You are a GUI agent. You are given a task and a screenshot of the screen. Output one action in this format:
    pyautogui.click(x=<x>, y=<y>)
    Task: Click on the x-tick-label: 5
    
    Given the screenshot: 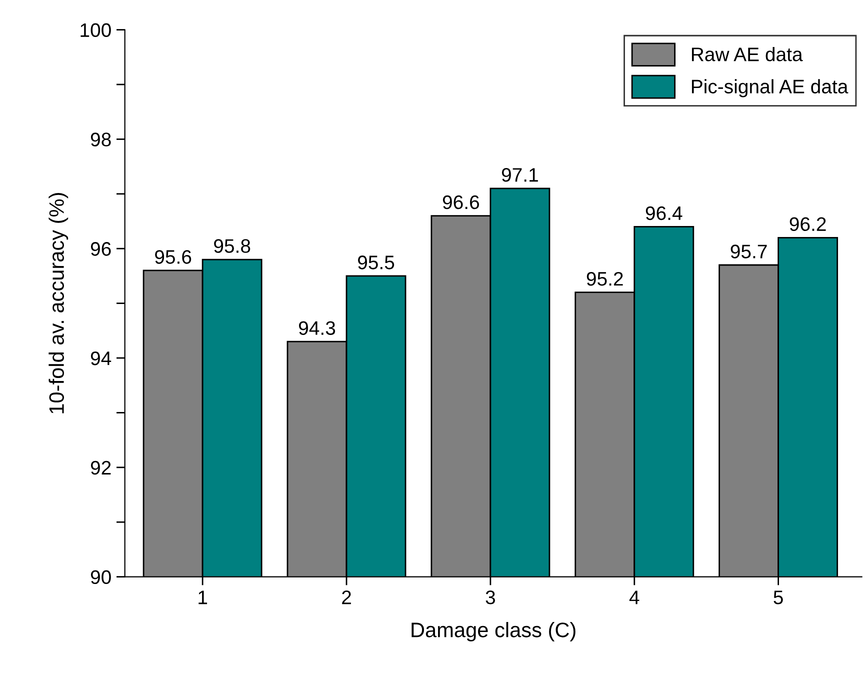 What is the action you would take?
    pyautogui.click(x=778, y=597)
    